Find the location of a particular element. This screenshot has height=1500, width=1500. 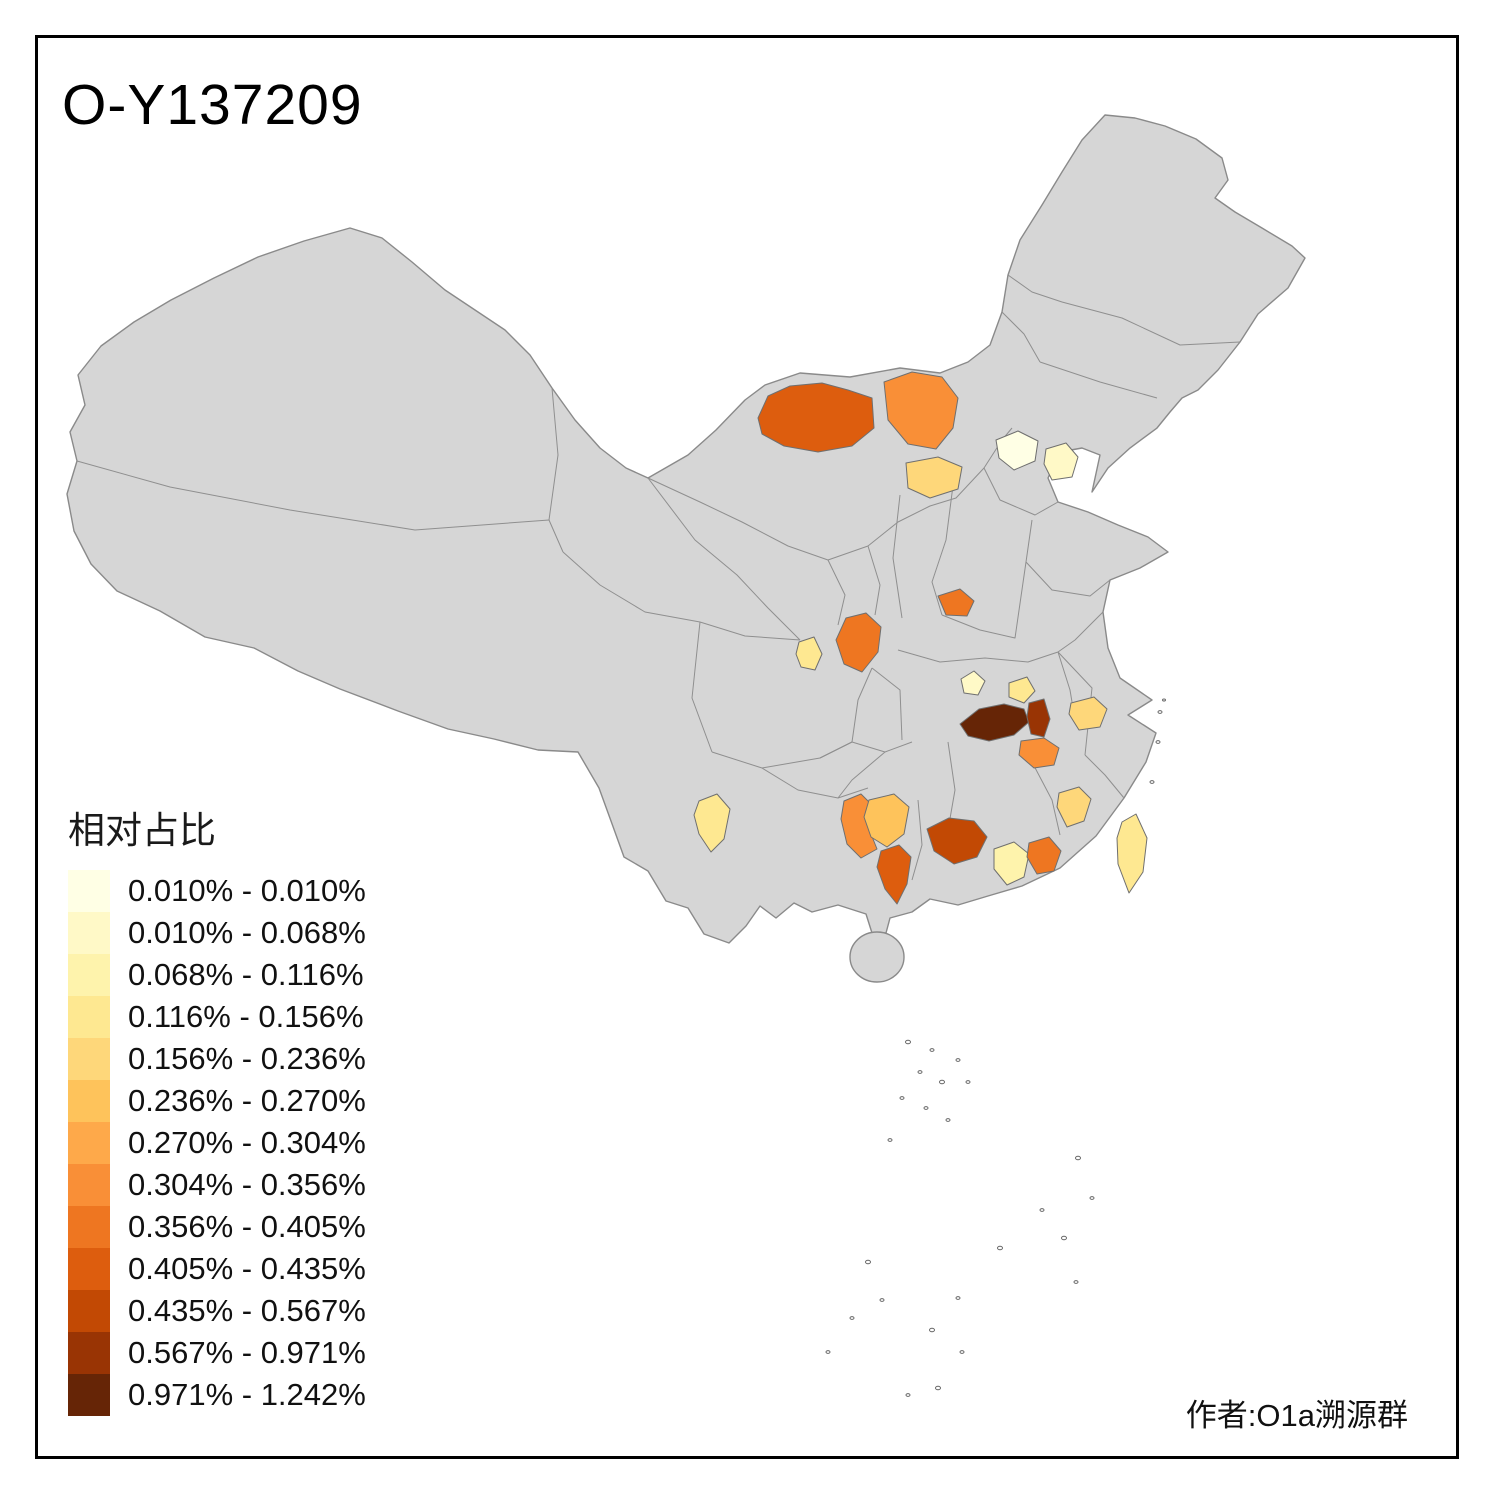

legend-label: 0.068% - 0.116% is located at coordinates (246, 974).